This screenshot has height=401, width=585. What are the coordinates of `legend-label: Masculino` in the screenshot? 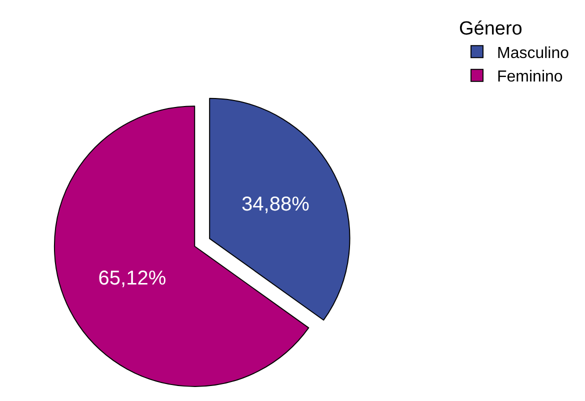 It's located at (533, 53).